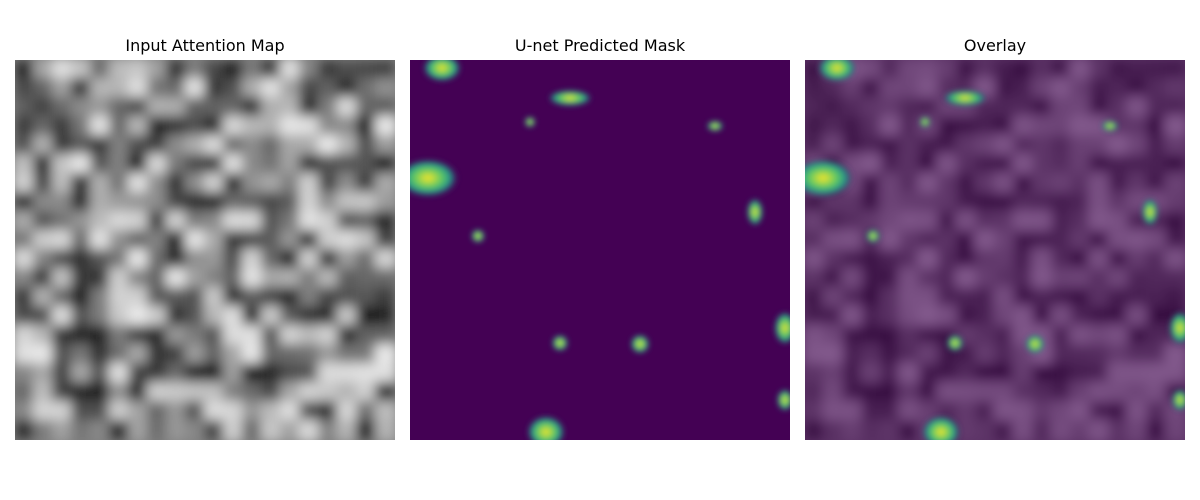  Describe the element at coordinates (995, 45) in the screenshot. I see `panel-title-overlay: Overlay` at that location.